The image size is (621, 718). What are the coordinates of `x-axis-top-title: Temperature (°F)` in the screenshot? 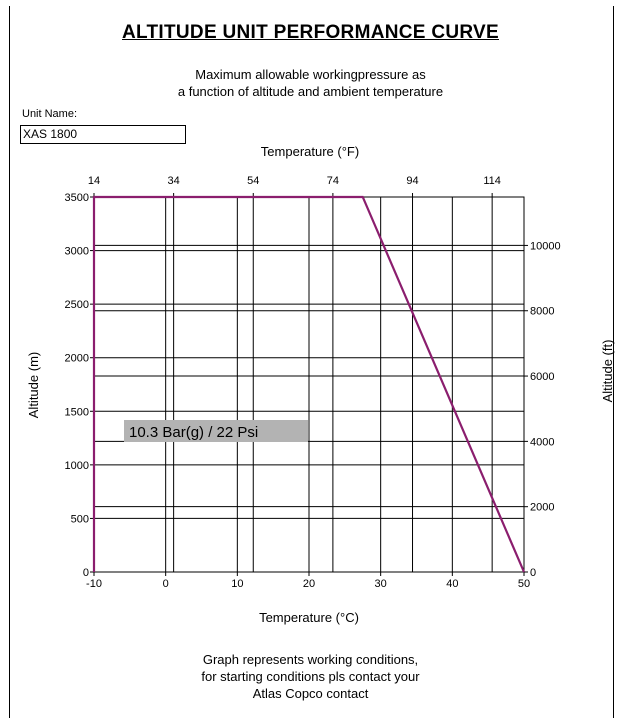 It's located at (310, 151).